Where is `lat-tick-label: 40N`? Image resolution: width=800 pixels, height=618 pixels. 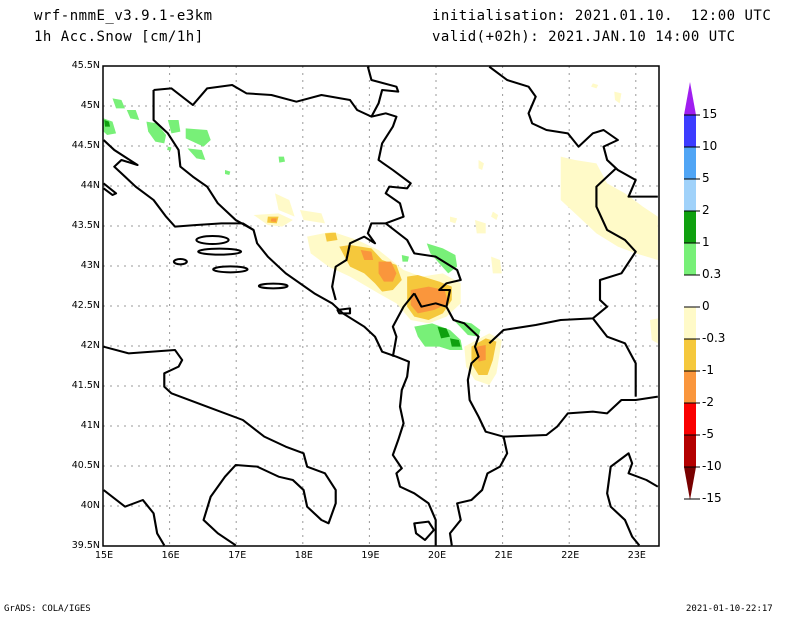
lat-tick-label: 40N is located at coordinates (90, 505).